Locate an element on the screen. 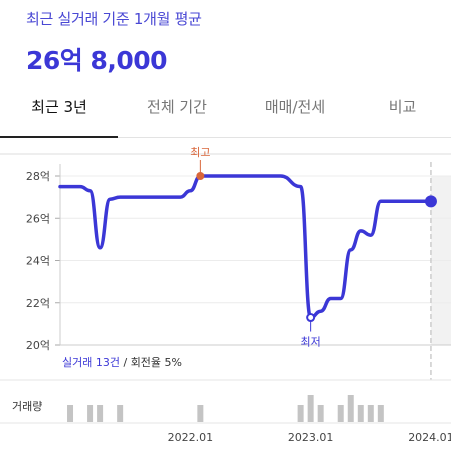  y-tick-label: 24억 is located at coordinates (38, 261).